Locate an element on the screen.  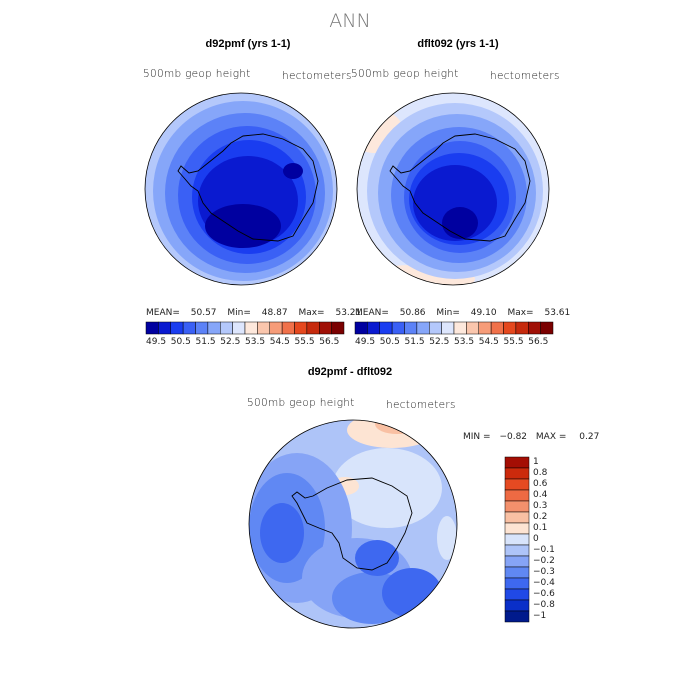
panel-1-colorbar is located at coordinates (245, 328).